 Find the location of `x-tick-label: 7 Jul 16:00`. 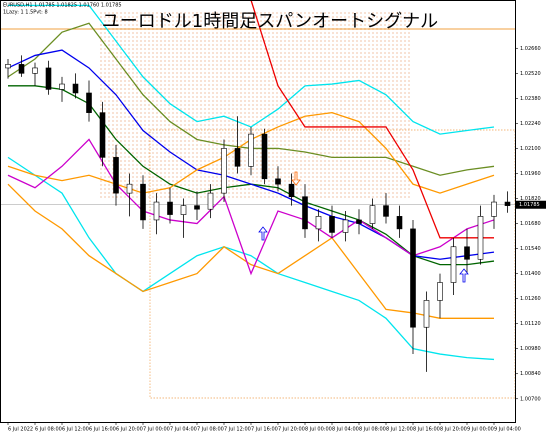

x-tick-label: 7 Jul 16:00 is located at coordinates (264, 430).